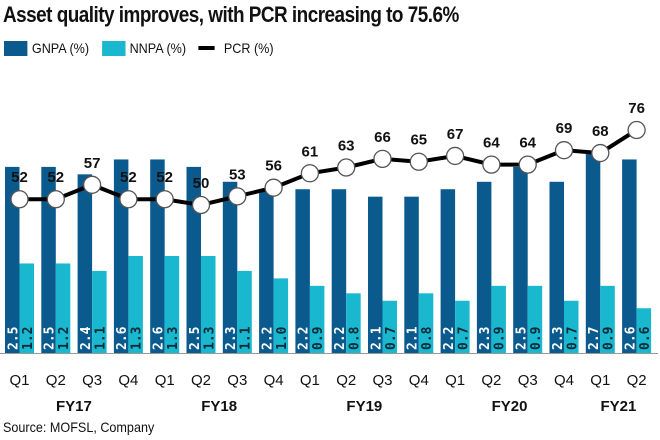 The height and width of the screenshot is (440, 660). I want to click on fiscal-year-label: FY17, so click(74, 406).